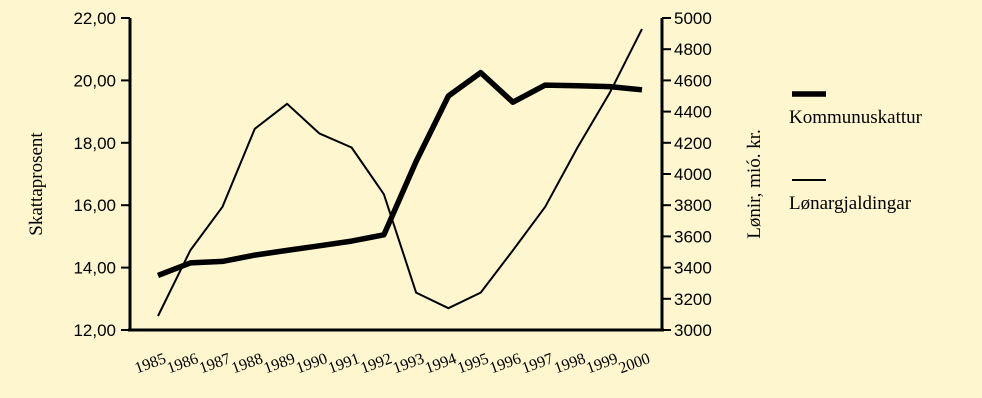 The height and width of the screenshot is (398, 982). Describe the element at coordinates (693, 205) in the screenshot. I see `right-tick-label: 3800` at that location.